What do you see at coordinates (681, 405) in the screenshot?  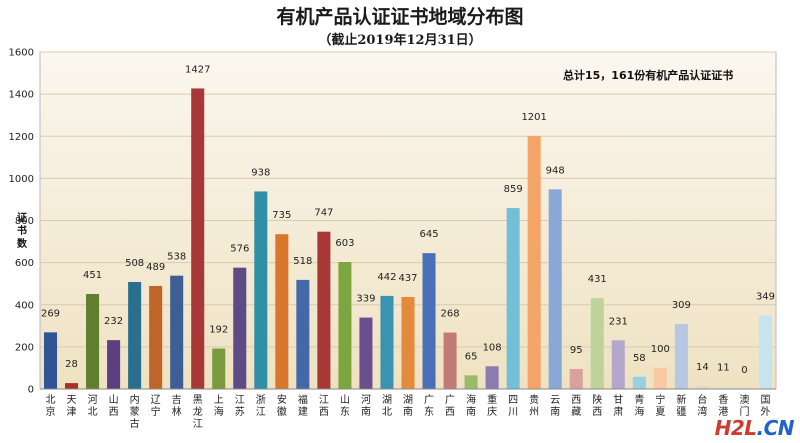 I see `x-tick-label: 新疆` at bounding box center [681, 405].